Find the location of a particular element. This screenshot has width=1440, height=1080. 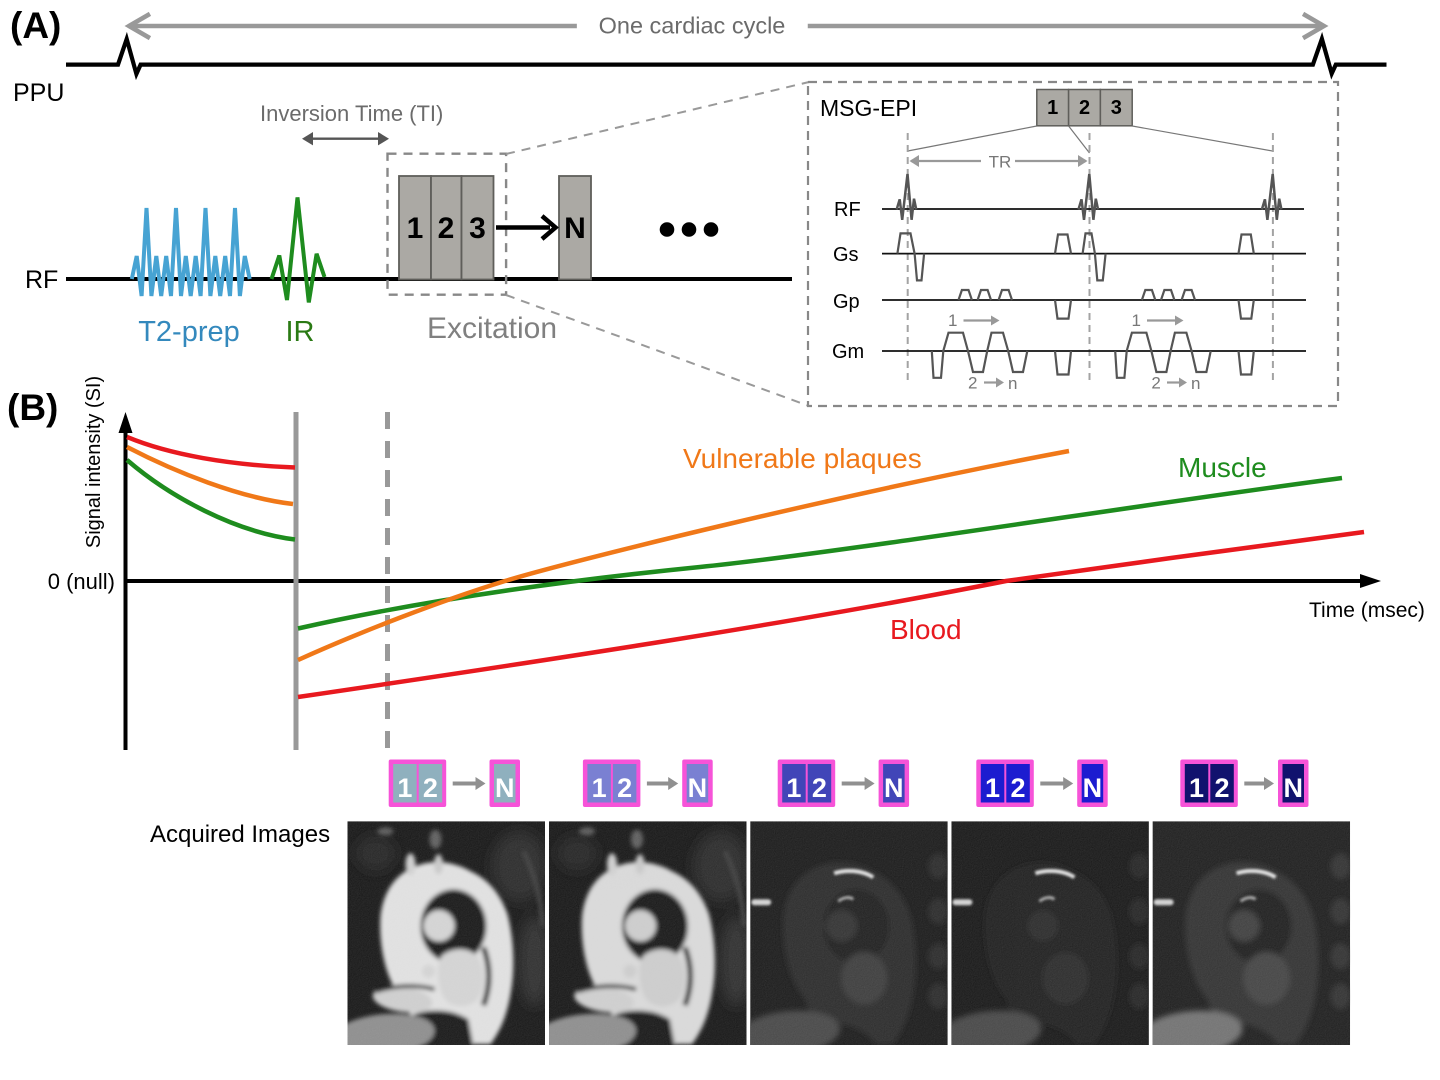

svg-text: Time (msec) is located at coordinates (1367, 610).